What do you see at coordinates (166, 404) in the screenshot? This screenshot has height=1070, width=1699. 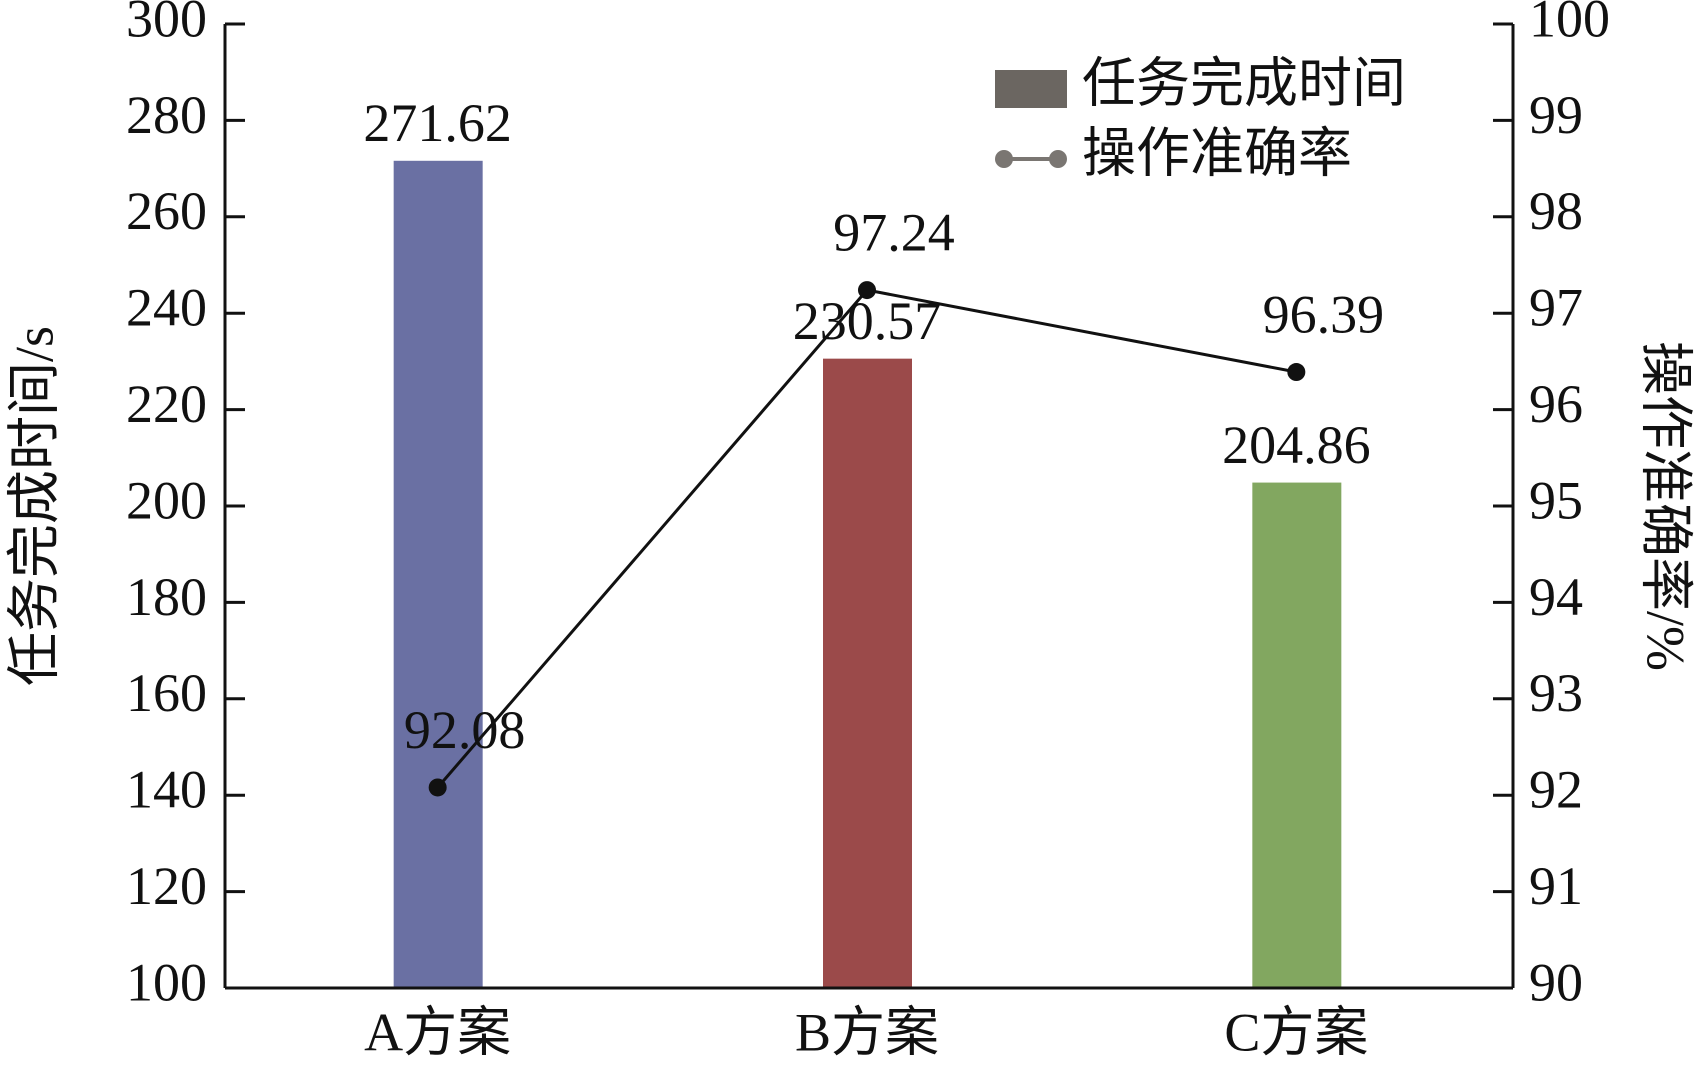 I see `y-tick-label: 220` at bounding box center [166, 404].